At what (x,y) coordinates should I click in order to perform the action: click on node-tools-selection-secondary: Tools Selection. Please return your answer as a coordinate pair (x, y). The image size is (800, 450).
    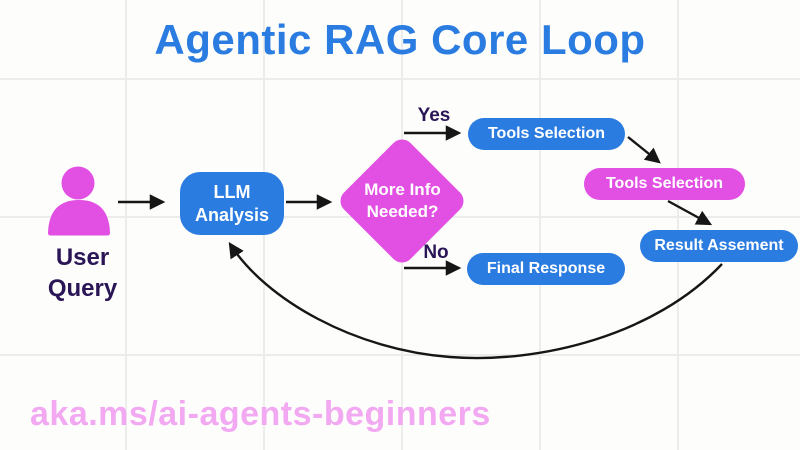
    Looking at the image, I should click on (664, 184).